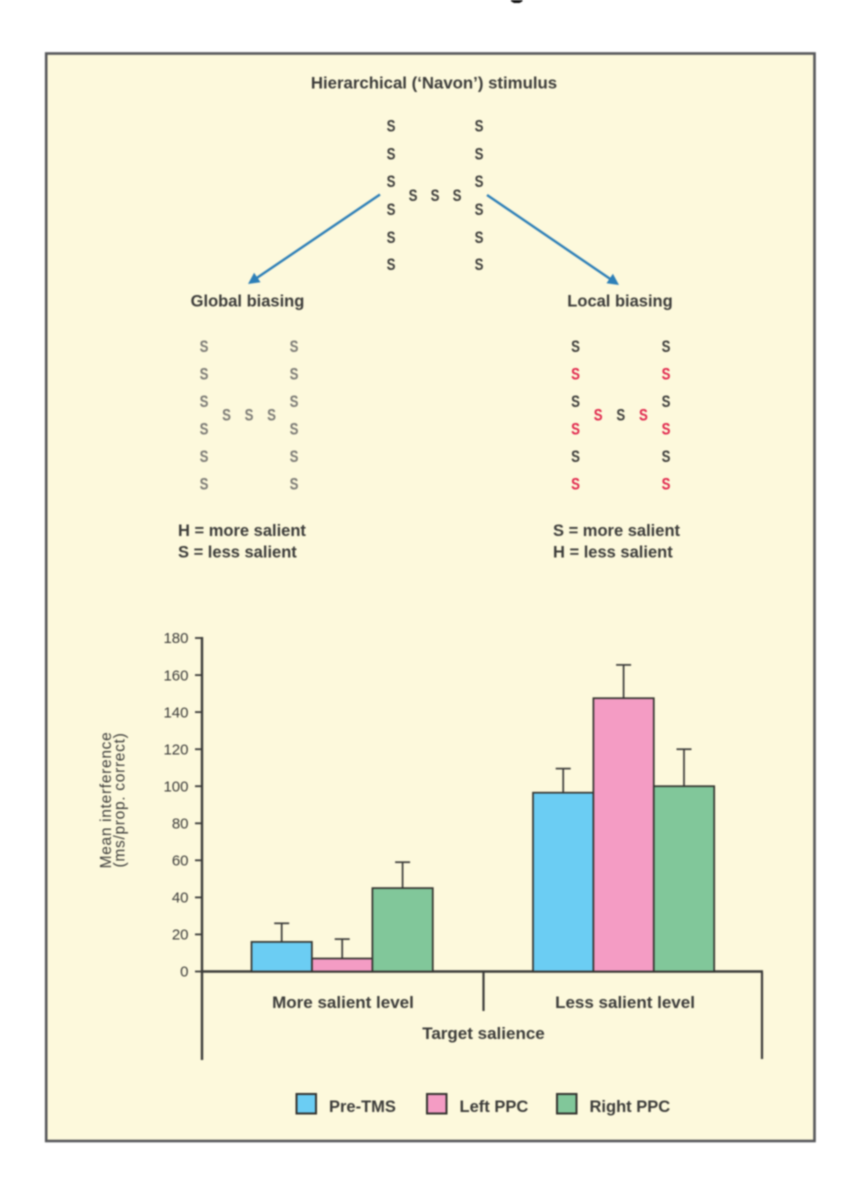 Image resolution: width=856 pixels, height=1195 pixels. What do you see at coordinates (106, 800) in the screenshot?
I see `svg-text: Mean interference` at bounding box center [106, 800].